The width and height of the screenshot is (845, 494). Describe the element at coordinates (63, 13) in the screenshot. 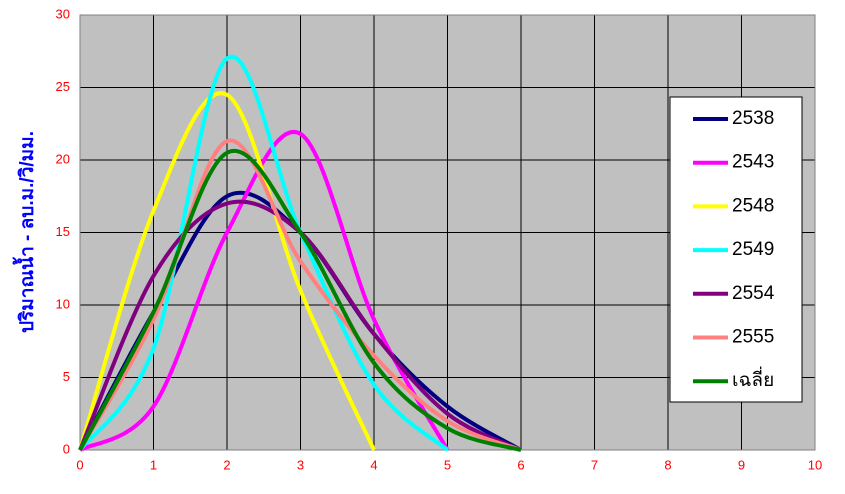

I see `y-tick-label: 30` at that location.